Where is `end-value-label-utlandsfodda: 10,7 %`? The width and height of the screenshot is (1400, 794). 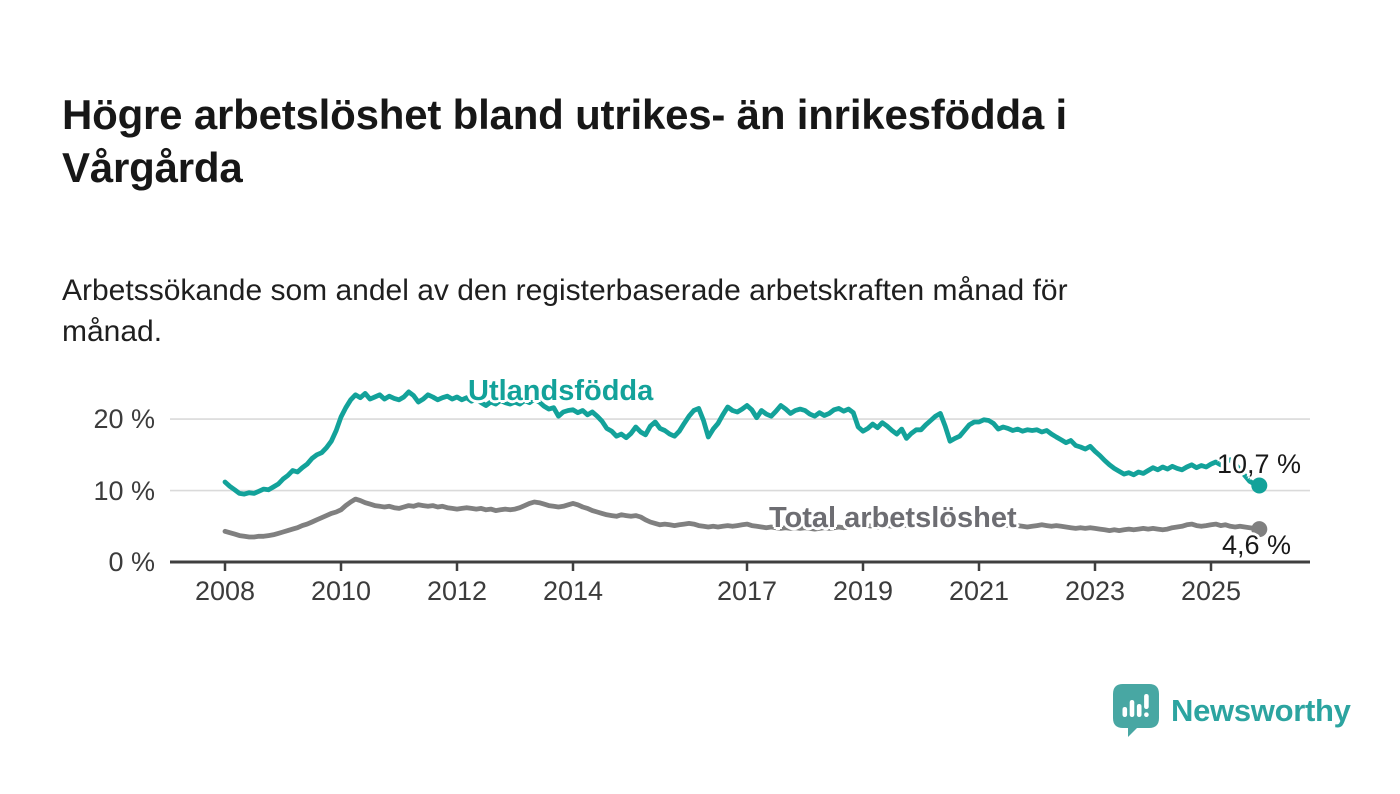 end-value-label-utlandsfodda: 10,7 % is located at coordinates (1259, 464).